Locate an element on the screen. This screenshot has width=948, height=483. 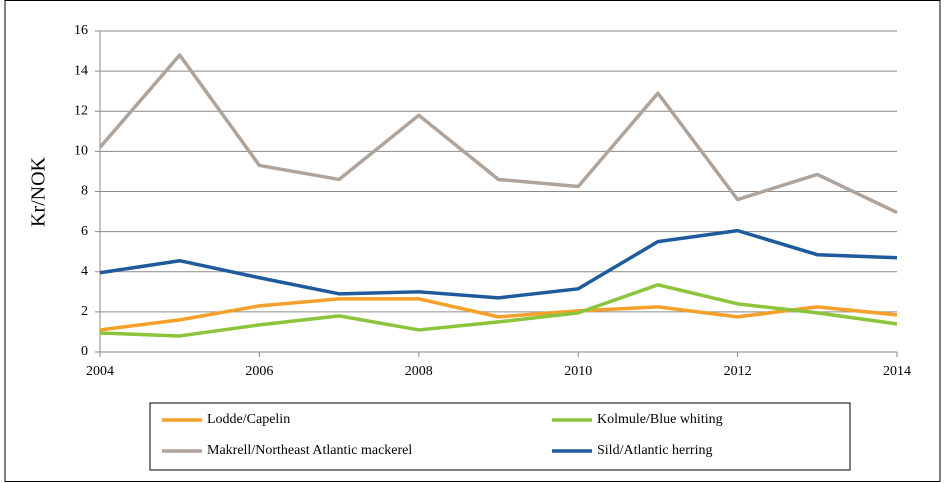
legend-label: Lodde/Capelin is located at coordinates (248, 419).